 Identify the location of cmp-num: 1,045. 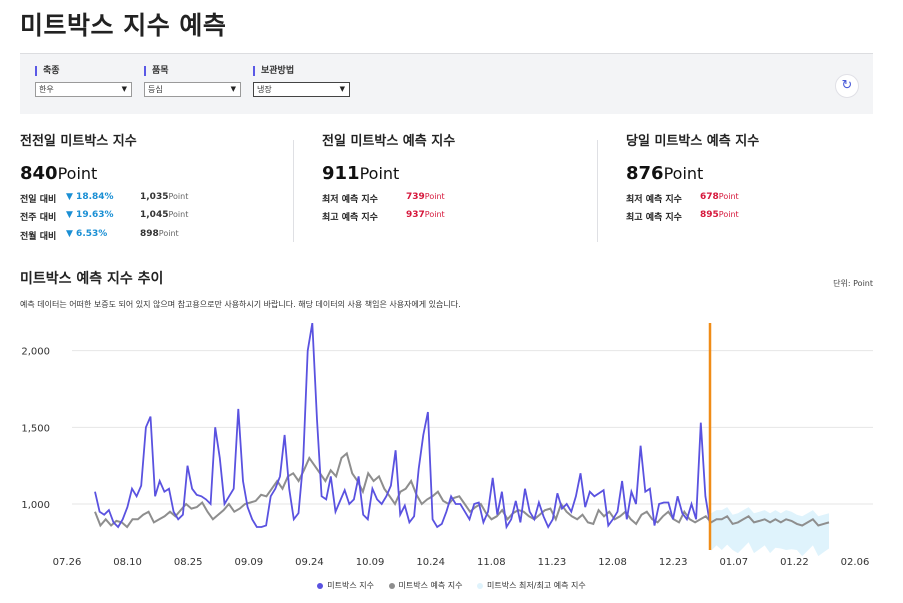
(154, 215).